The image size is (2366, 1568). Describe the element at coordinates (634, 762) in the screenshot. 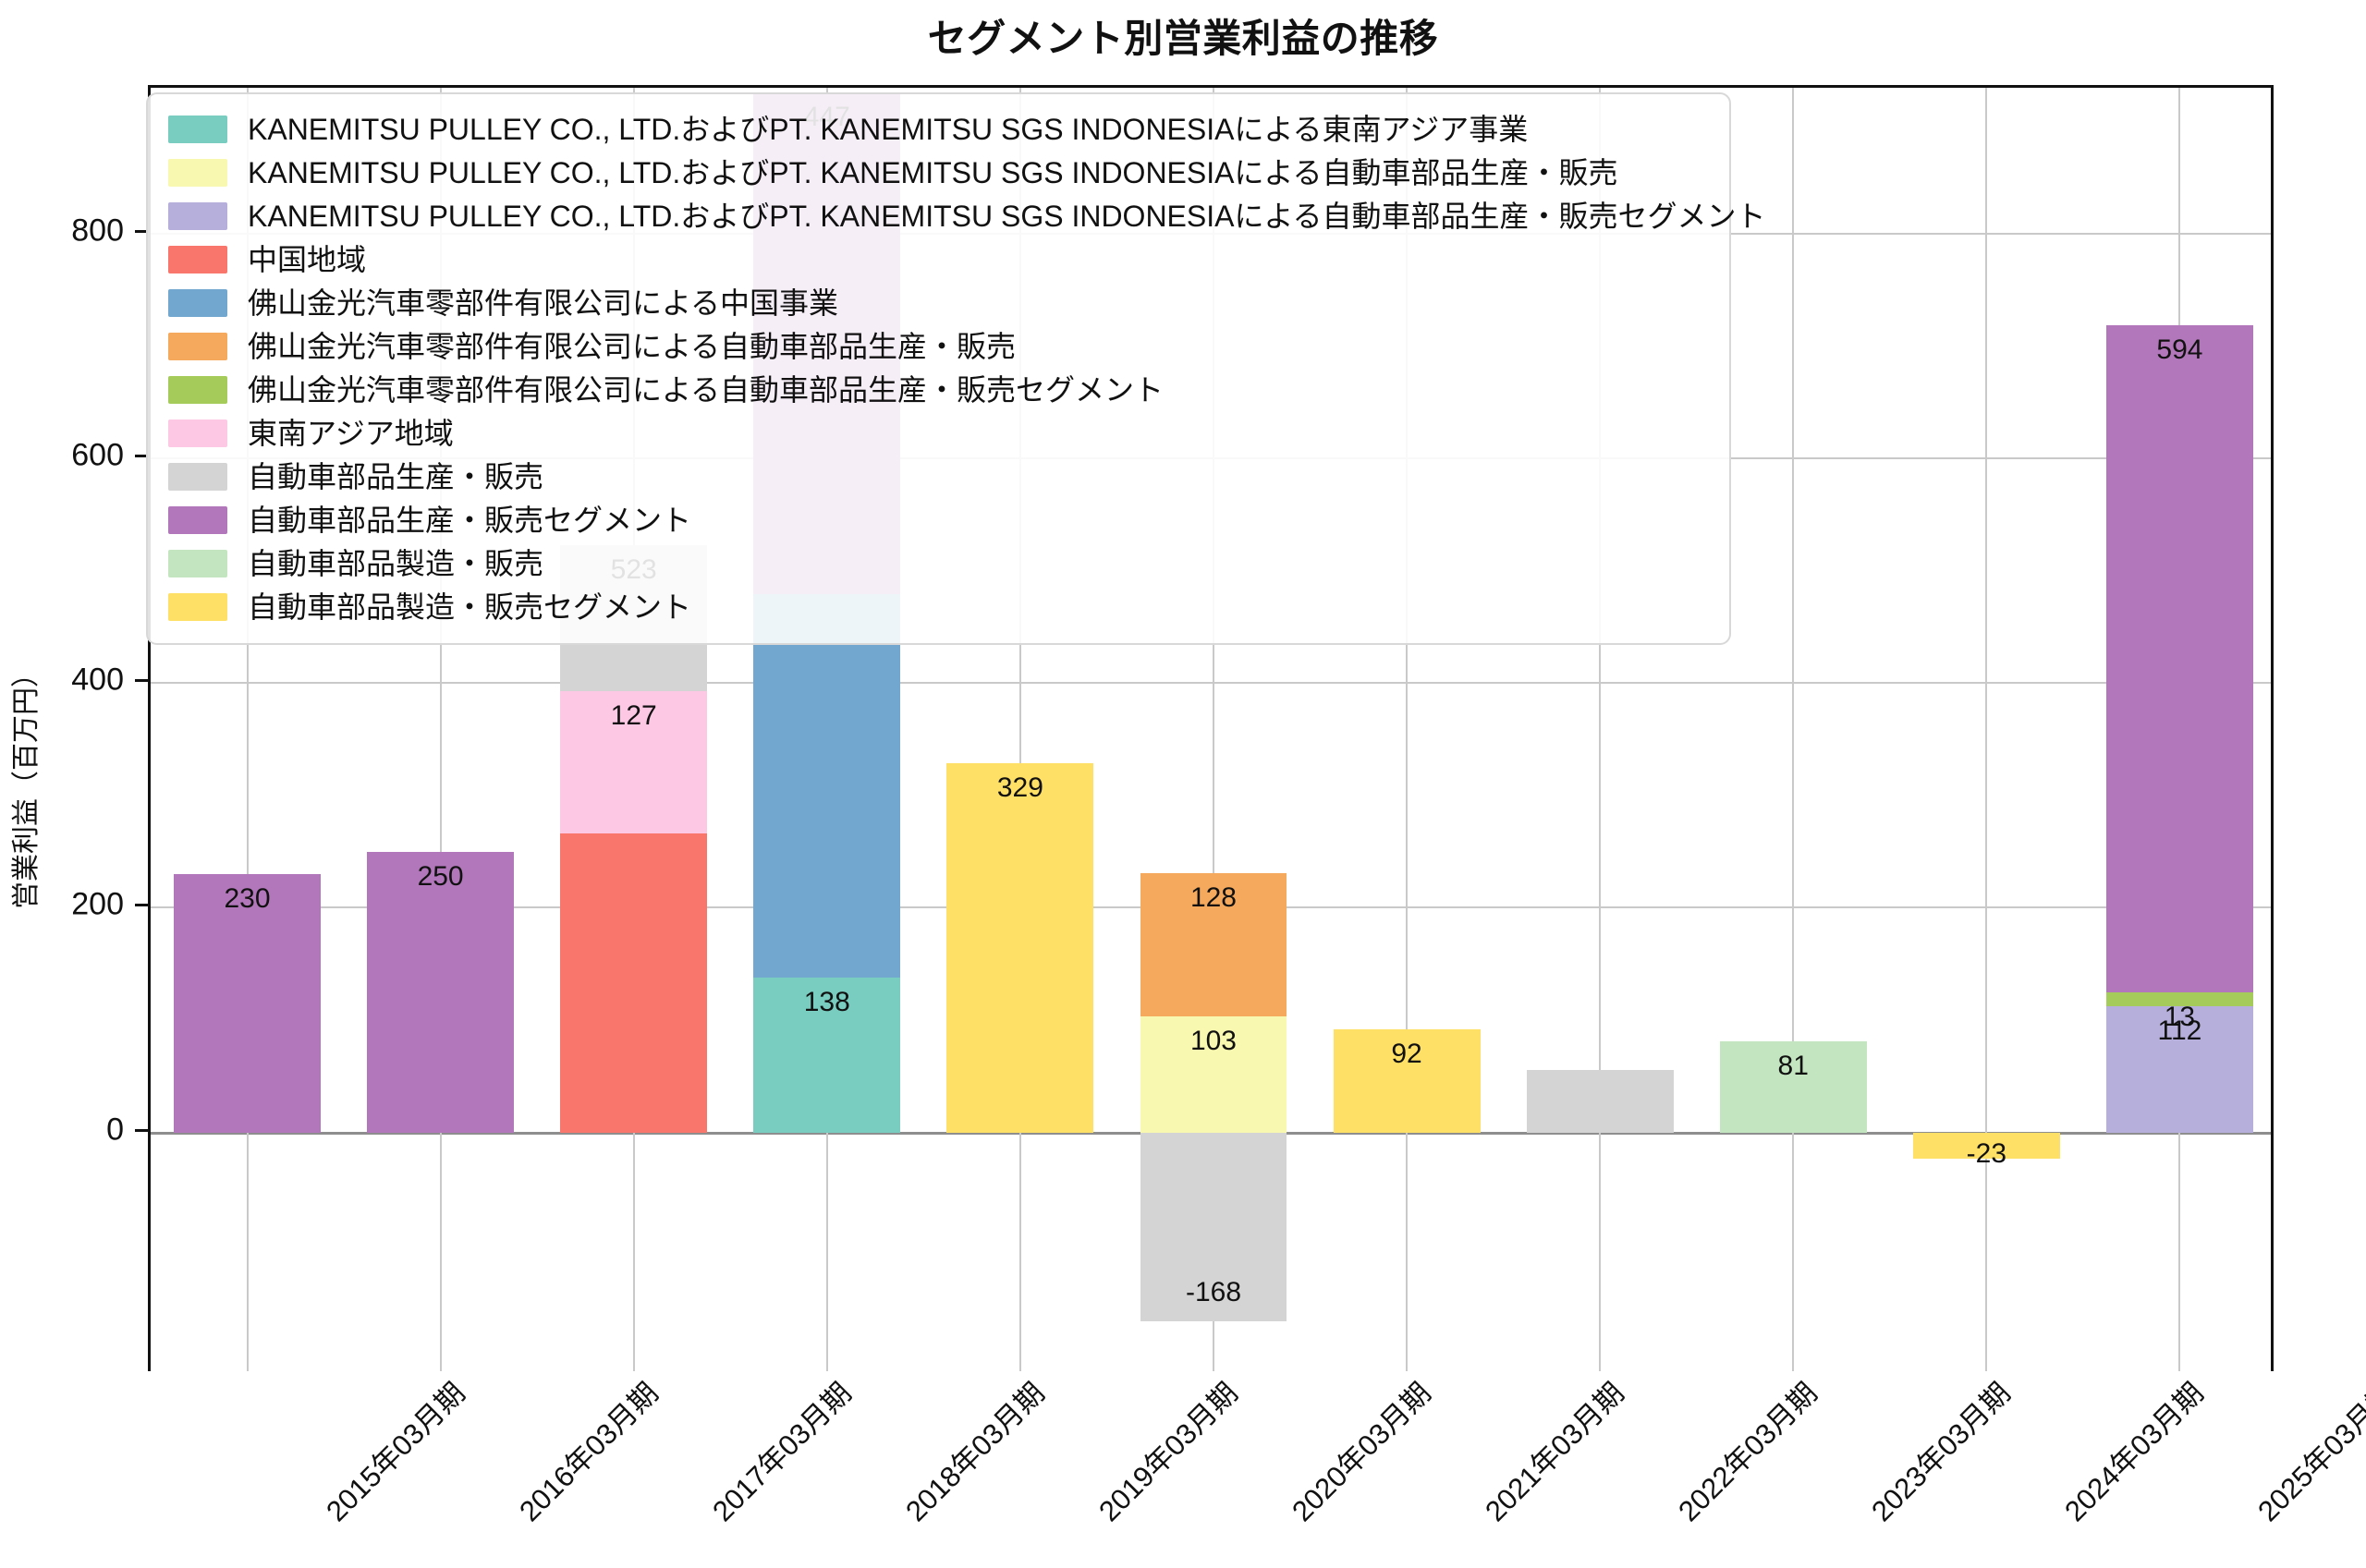

I see `bar-segment: 127` at that location.